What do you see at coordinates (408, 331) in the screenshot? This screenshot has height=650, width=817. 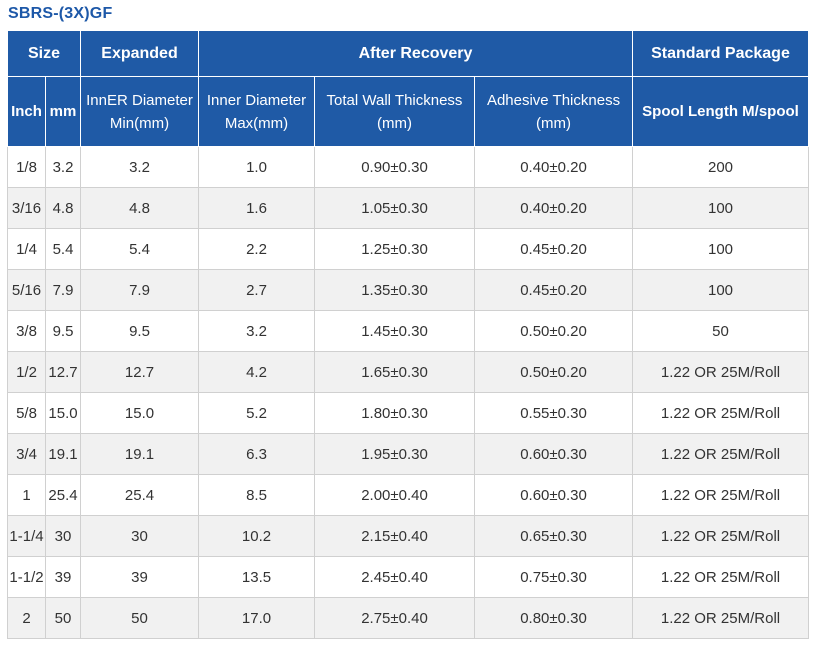 I see `table-row: 3/8 9.5 9.5 3.2 1.45±0.30 0.50±0.20 50` at bounding box center [408, 331].